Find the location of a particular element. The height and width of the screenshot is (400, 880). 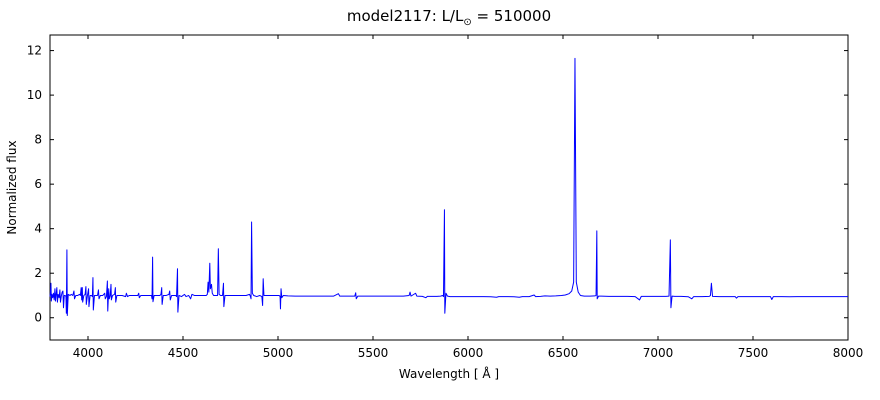

y-tick-label: 10 is located at coordinates (34, 95).